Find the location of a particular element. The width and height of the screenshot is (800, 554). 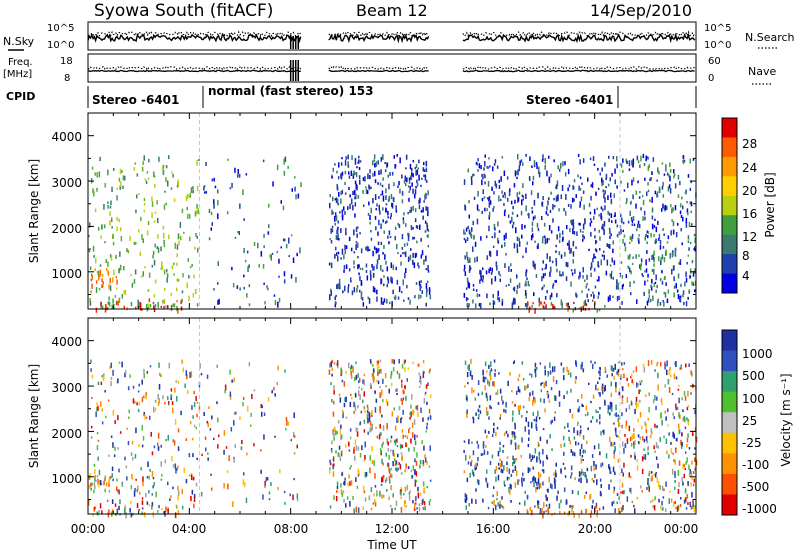

nsky-label: N.Sky is located at coordinates (19, 41).